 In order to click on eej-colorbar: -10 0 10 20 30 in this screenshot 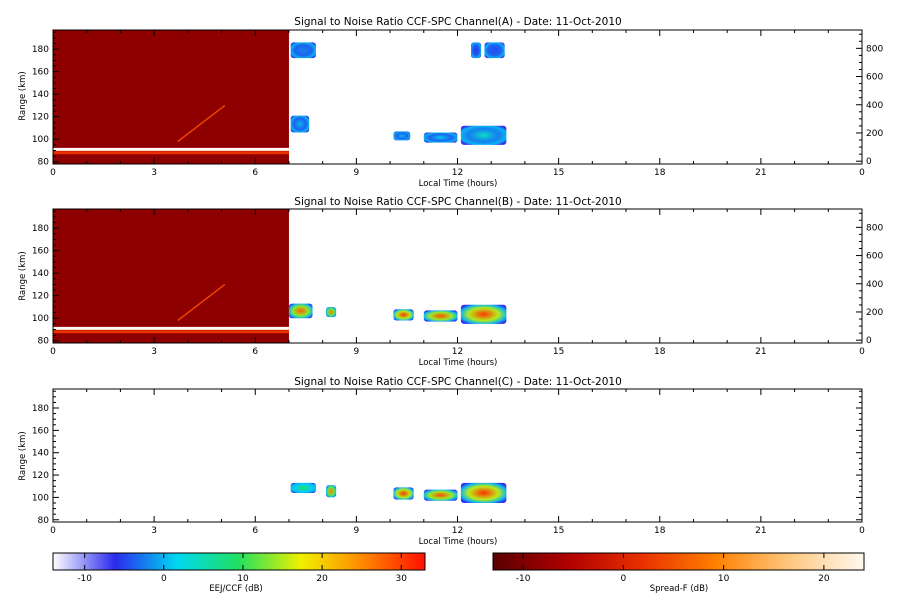, I will do `click(239, 568)`.